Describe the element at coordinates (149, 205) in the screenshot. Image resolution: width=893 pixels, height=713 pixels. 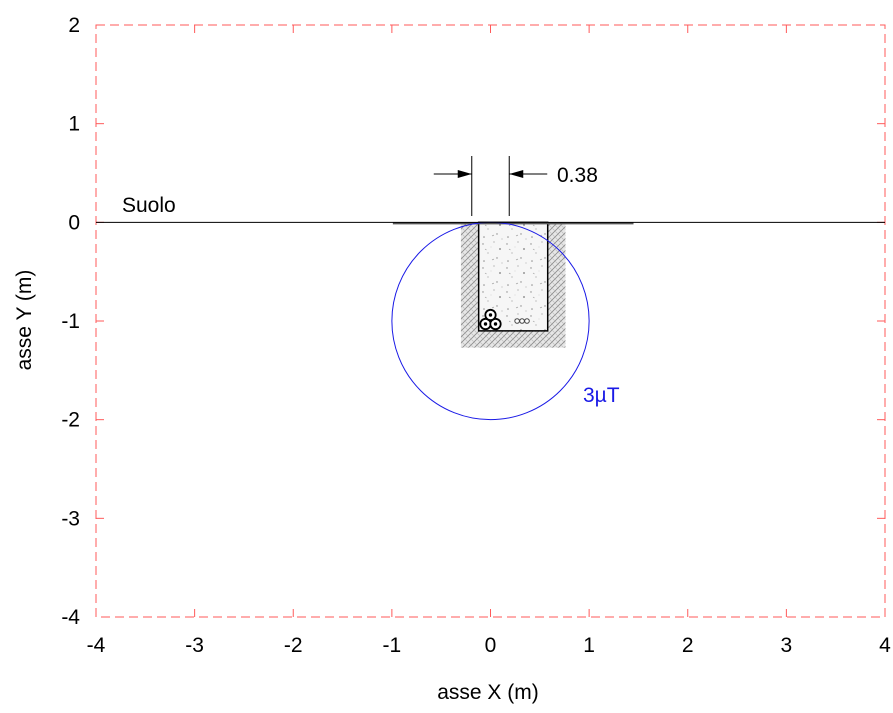
I see `ground-label: Suolo` at that location.